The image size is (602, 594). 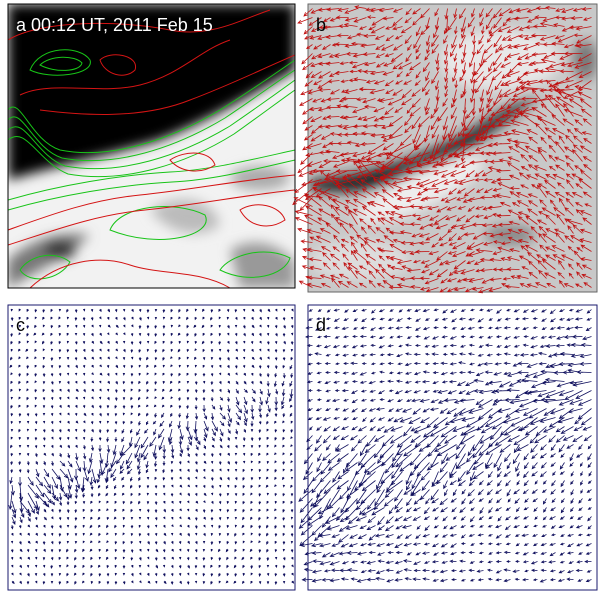 I want to click on panel-label: b, so click(x=321, y=25).